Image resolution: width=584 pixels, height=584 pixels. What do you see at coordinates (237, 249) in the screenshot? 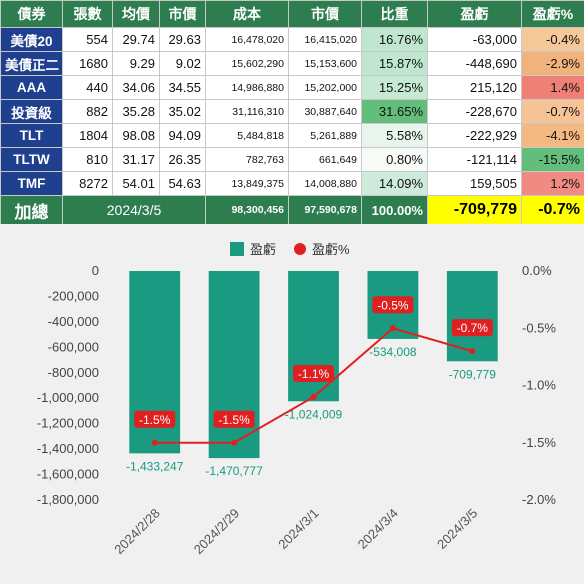
I see `legend-pnl-swatch` at bounding box center [237, 249].